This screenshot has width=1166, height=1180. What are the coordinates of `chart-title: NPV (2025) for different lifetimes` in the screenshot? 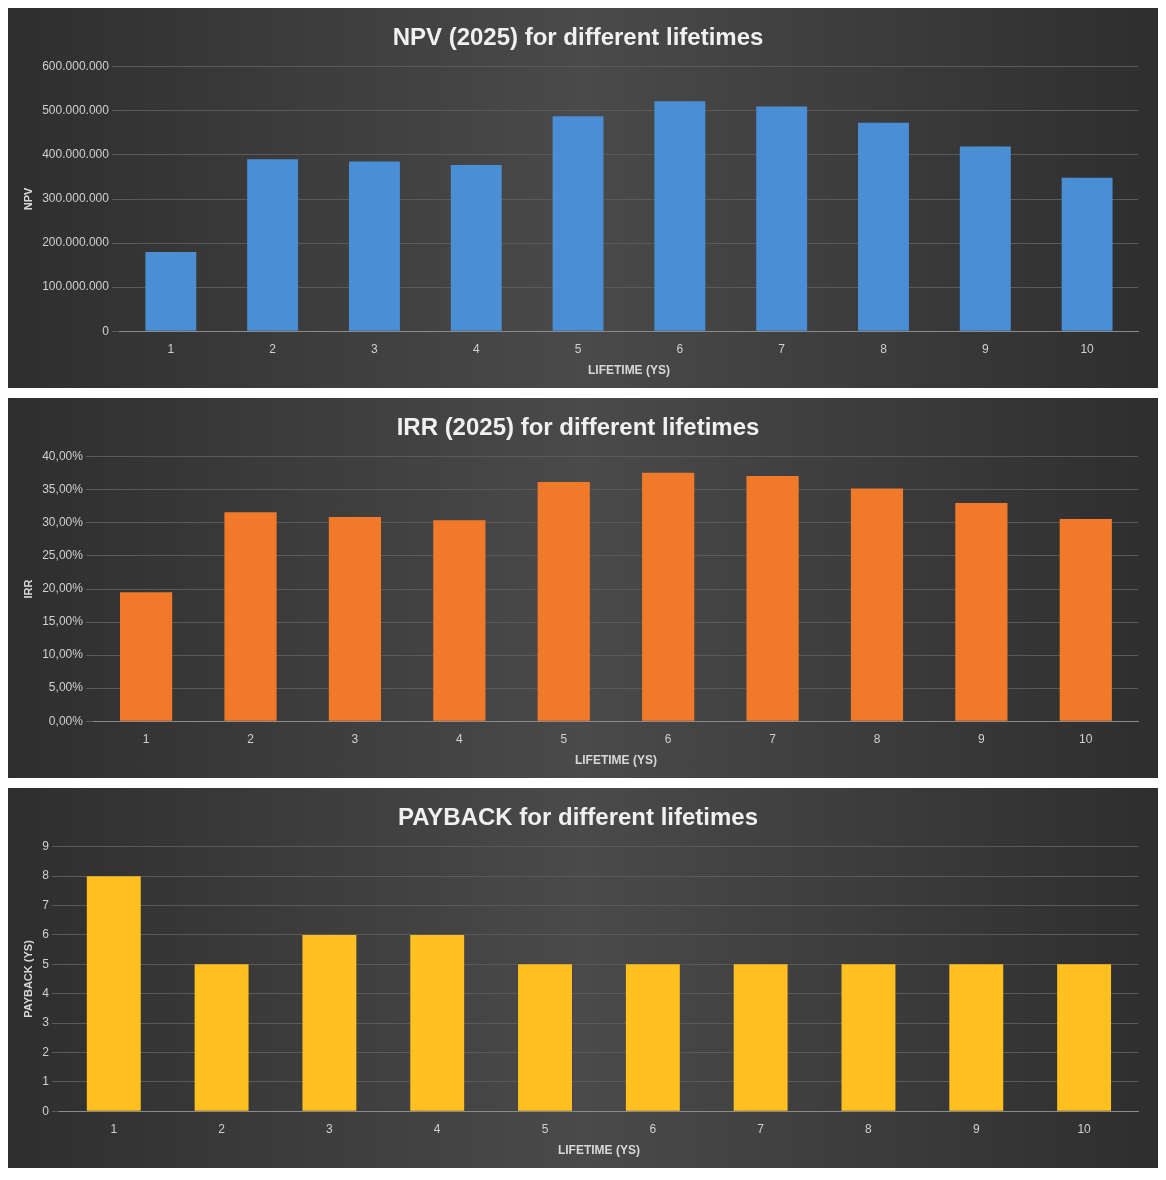 It's located at (578, 37).